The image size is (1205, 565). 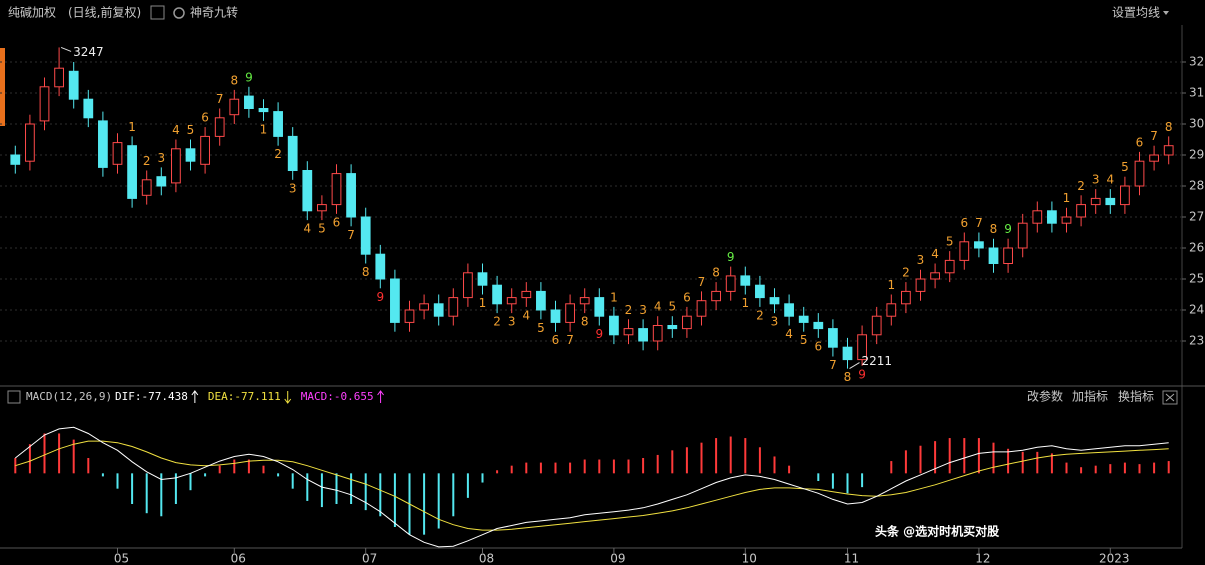 I want to click on x-tick-label: 12, so click(x=982, y=558).